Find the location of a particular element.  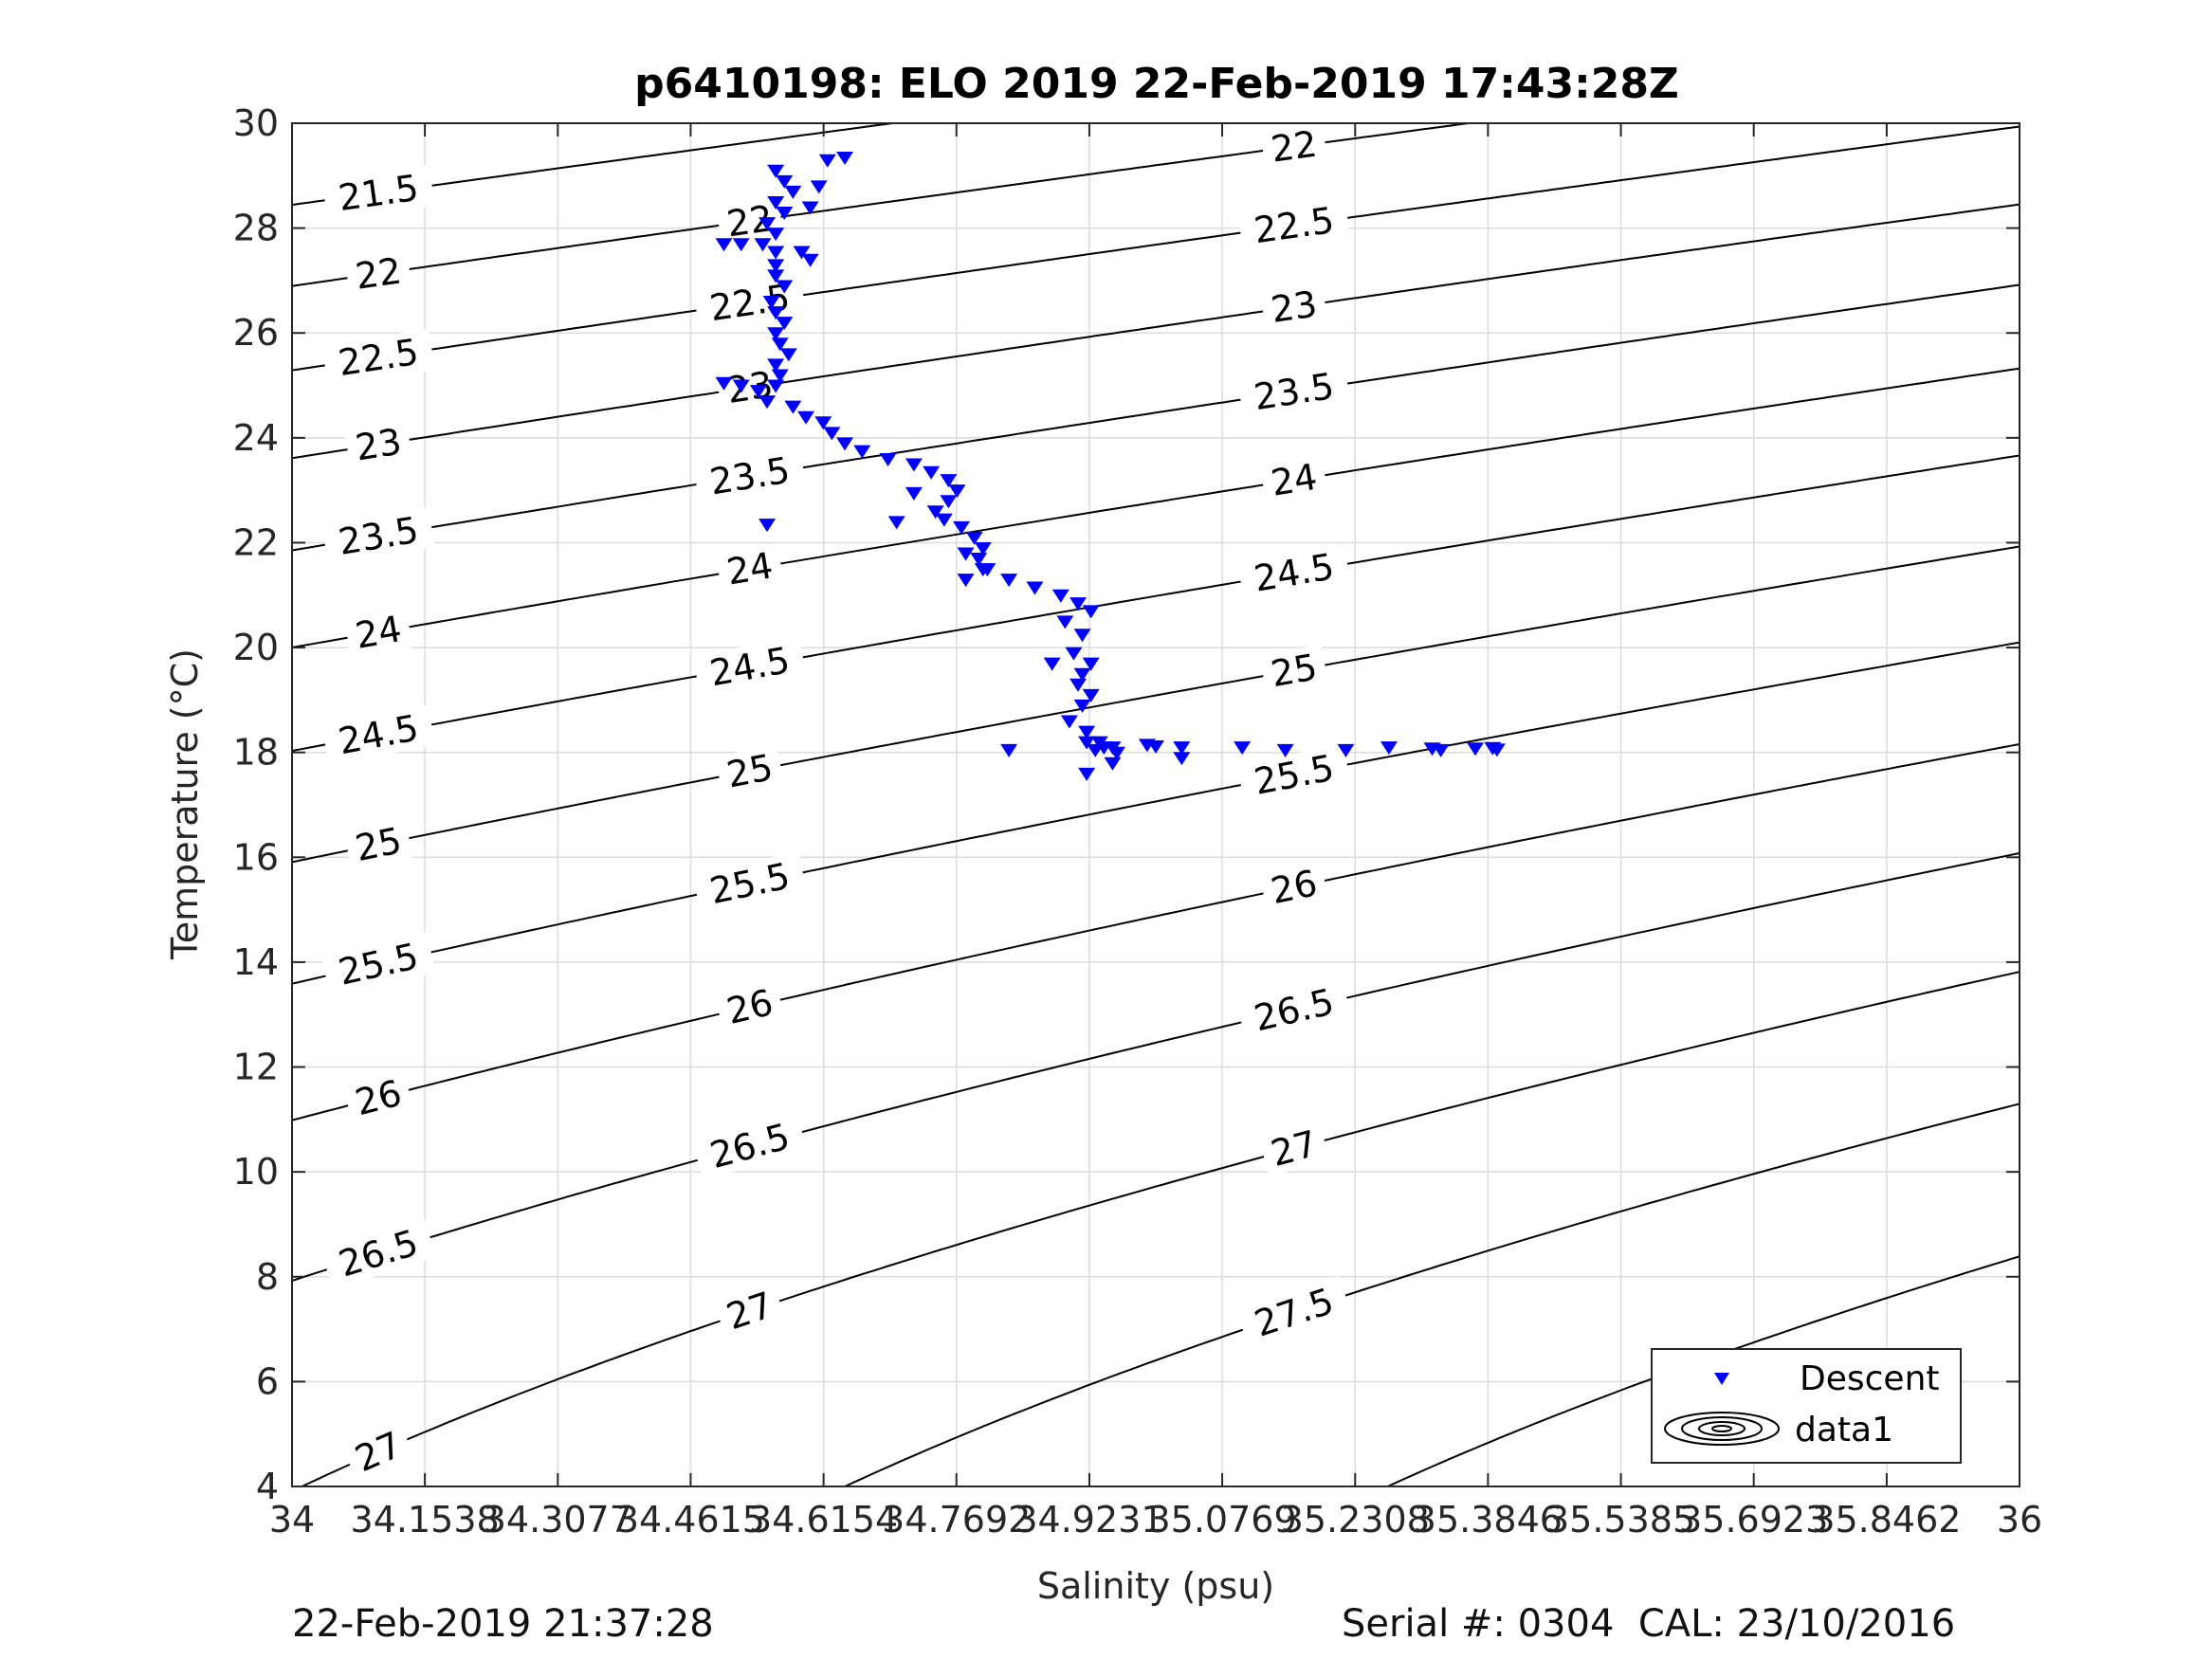

x-tick-label: 34.1538 is located at coordinates (425, 1519).